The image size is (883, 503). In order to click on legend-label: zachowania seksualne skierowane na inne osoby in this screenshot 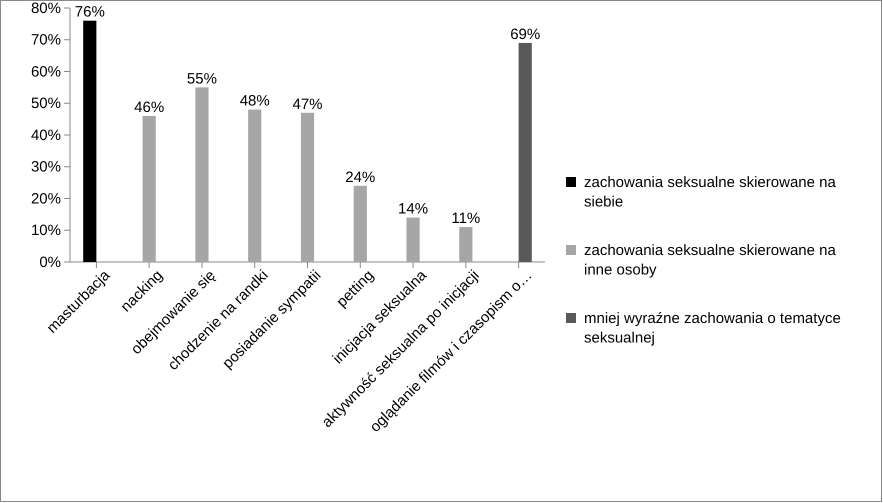, I will do `click(710, 260)`.